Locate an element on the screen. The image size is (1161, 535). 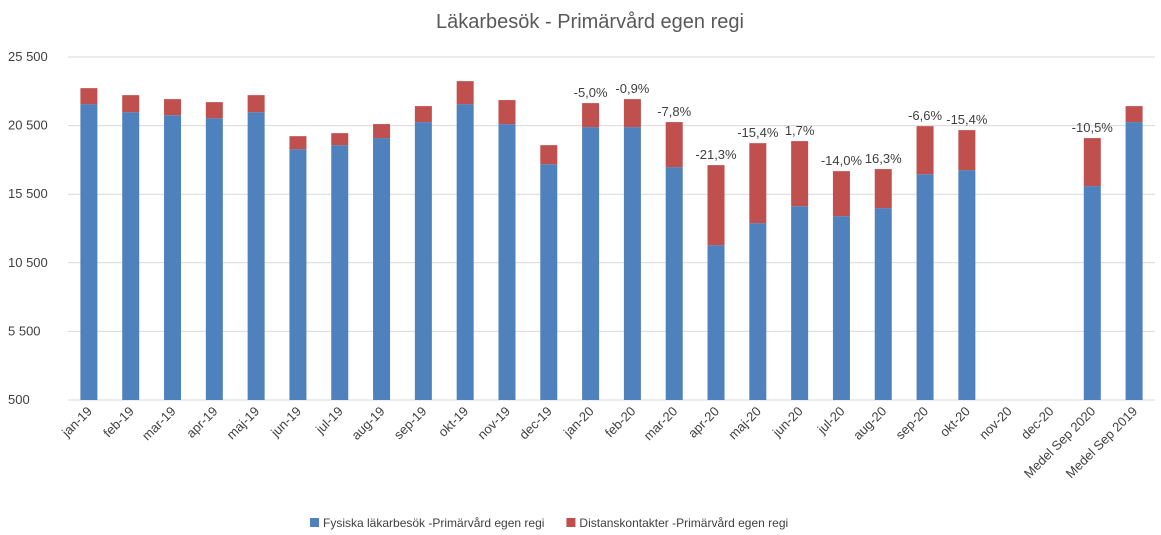
x-tick-label: Medel Sep 2020 is located at coordinates (1060, 443).